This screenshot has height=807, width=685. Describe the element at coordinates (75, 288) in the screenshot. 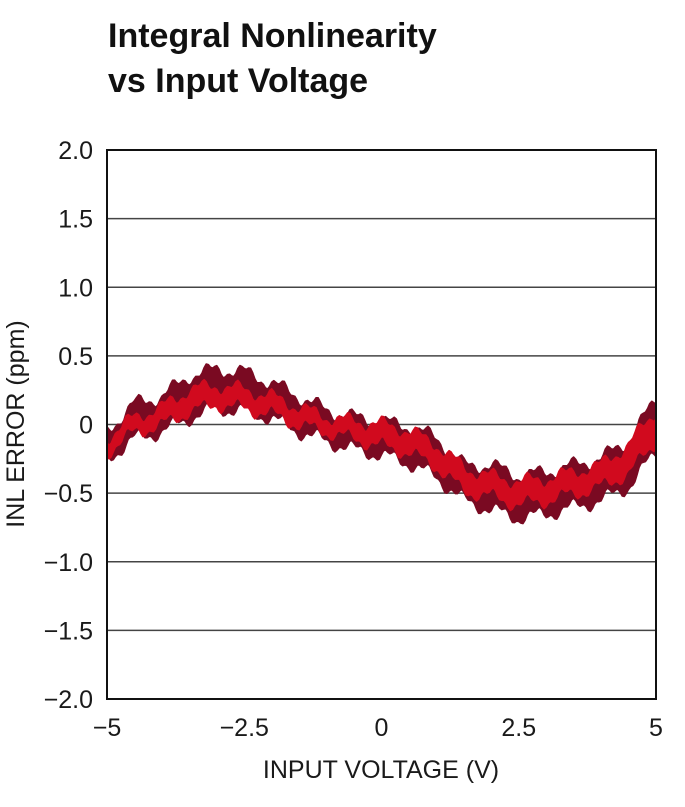

I see `y-tick-label: 1.0` at that location.